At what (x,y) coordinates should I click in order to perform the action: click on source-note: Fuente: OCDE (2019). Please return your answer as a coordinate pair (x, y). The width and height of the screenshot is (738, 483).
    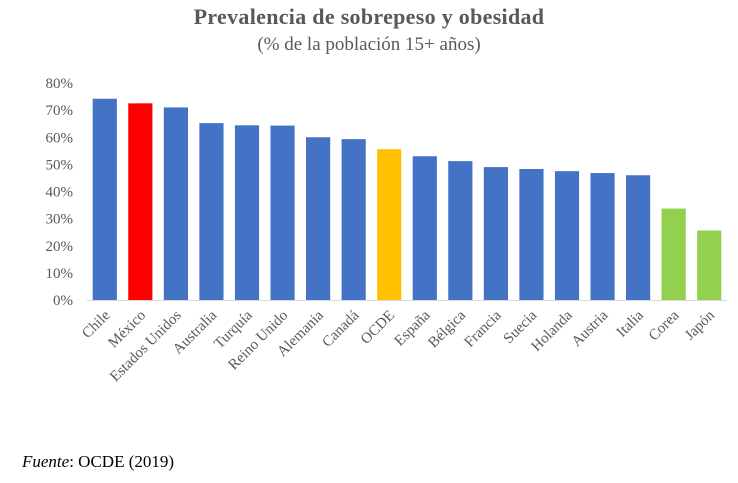
    Looking at the image, I should click on (98, 462).